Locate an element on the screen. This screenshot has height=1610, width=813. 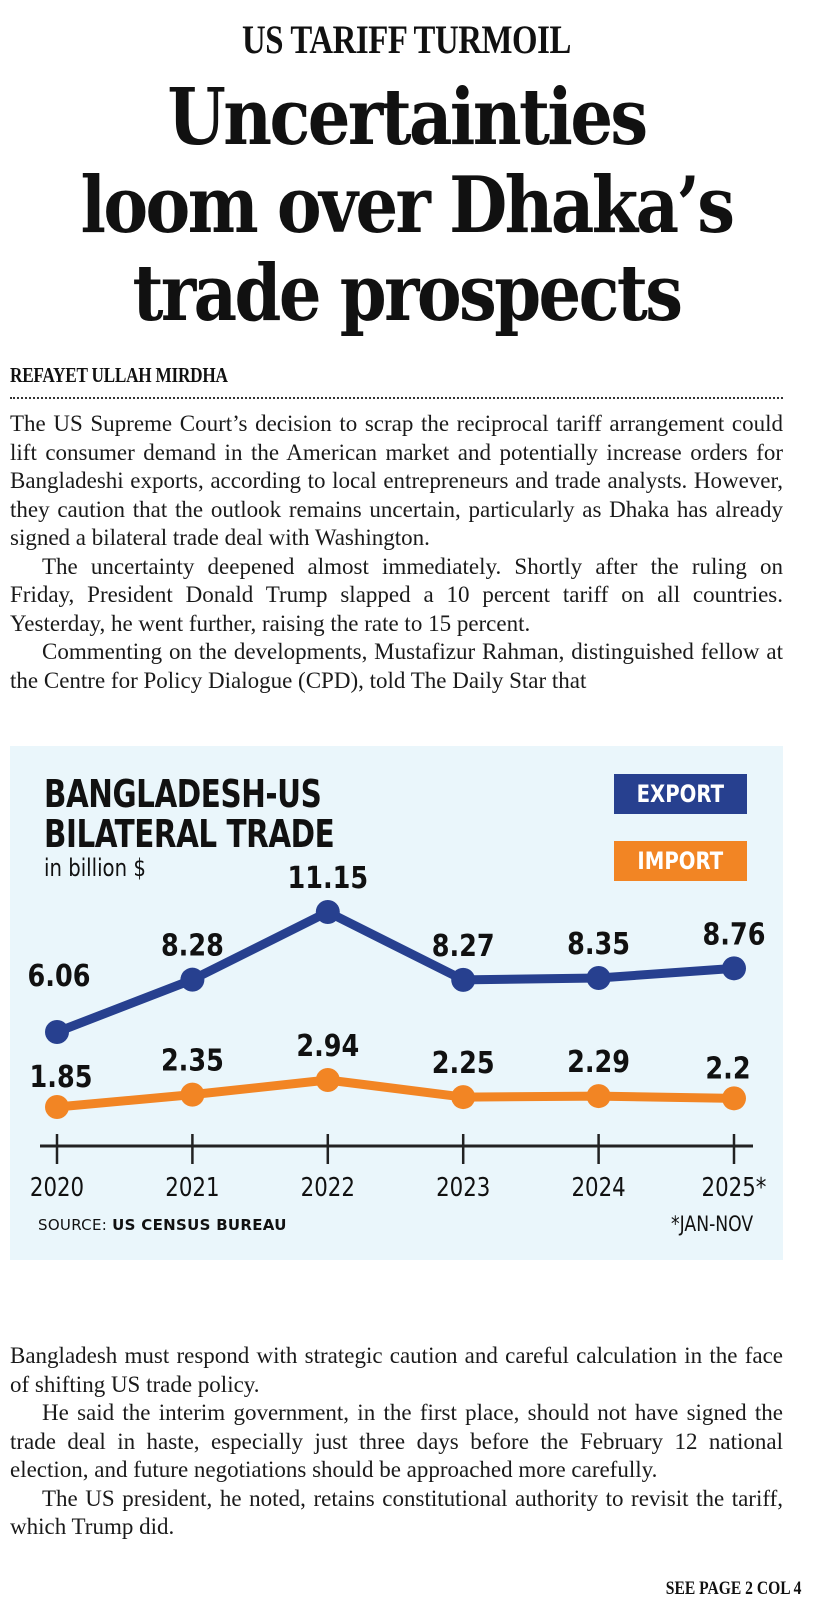
continuation-line: SEE PAGE 2 COL 4 is located at coordinates (733, 1588).